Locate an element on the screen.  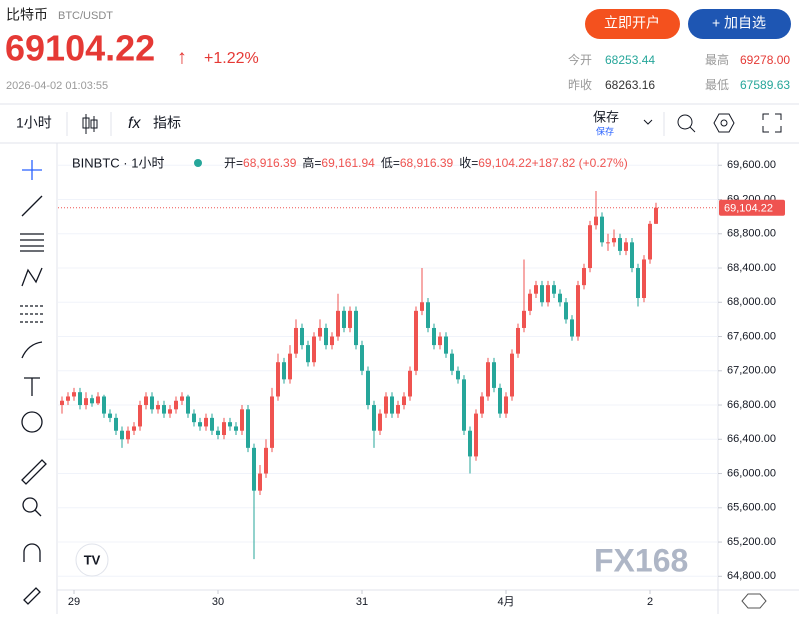
x-tick-label: 2 is located at coordinates (650, 602).